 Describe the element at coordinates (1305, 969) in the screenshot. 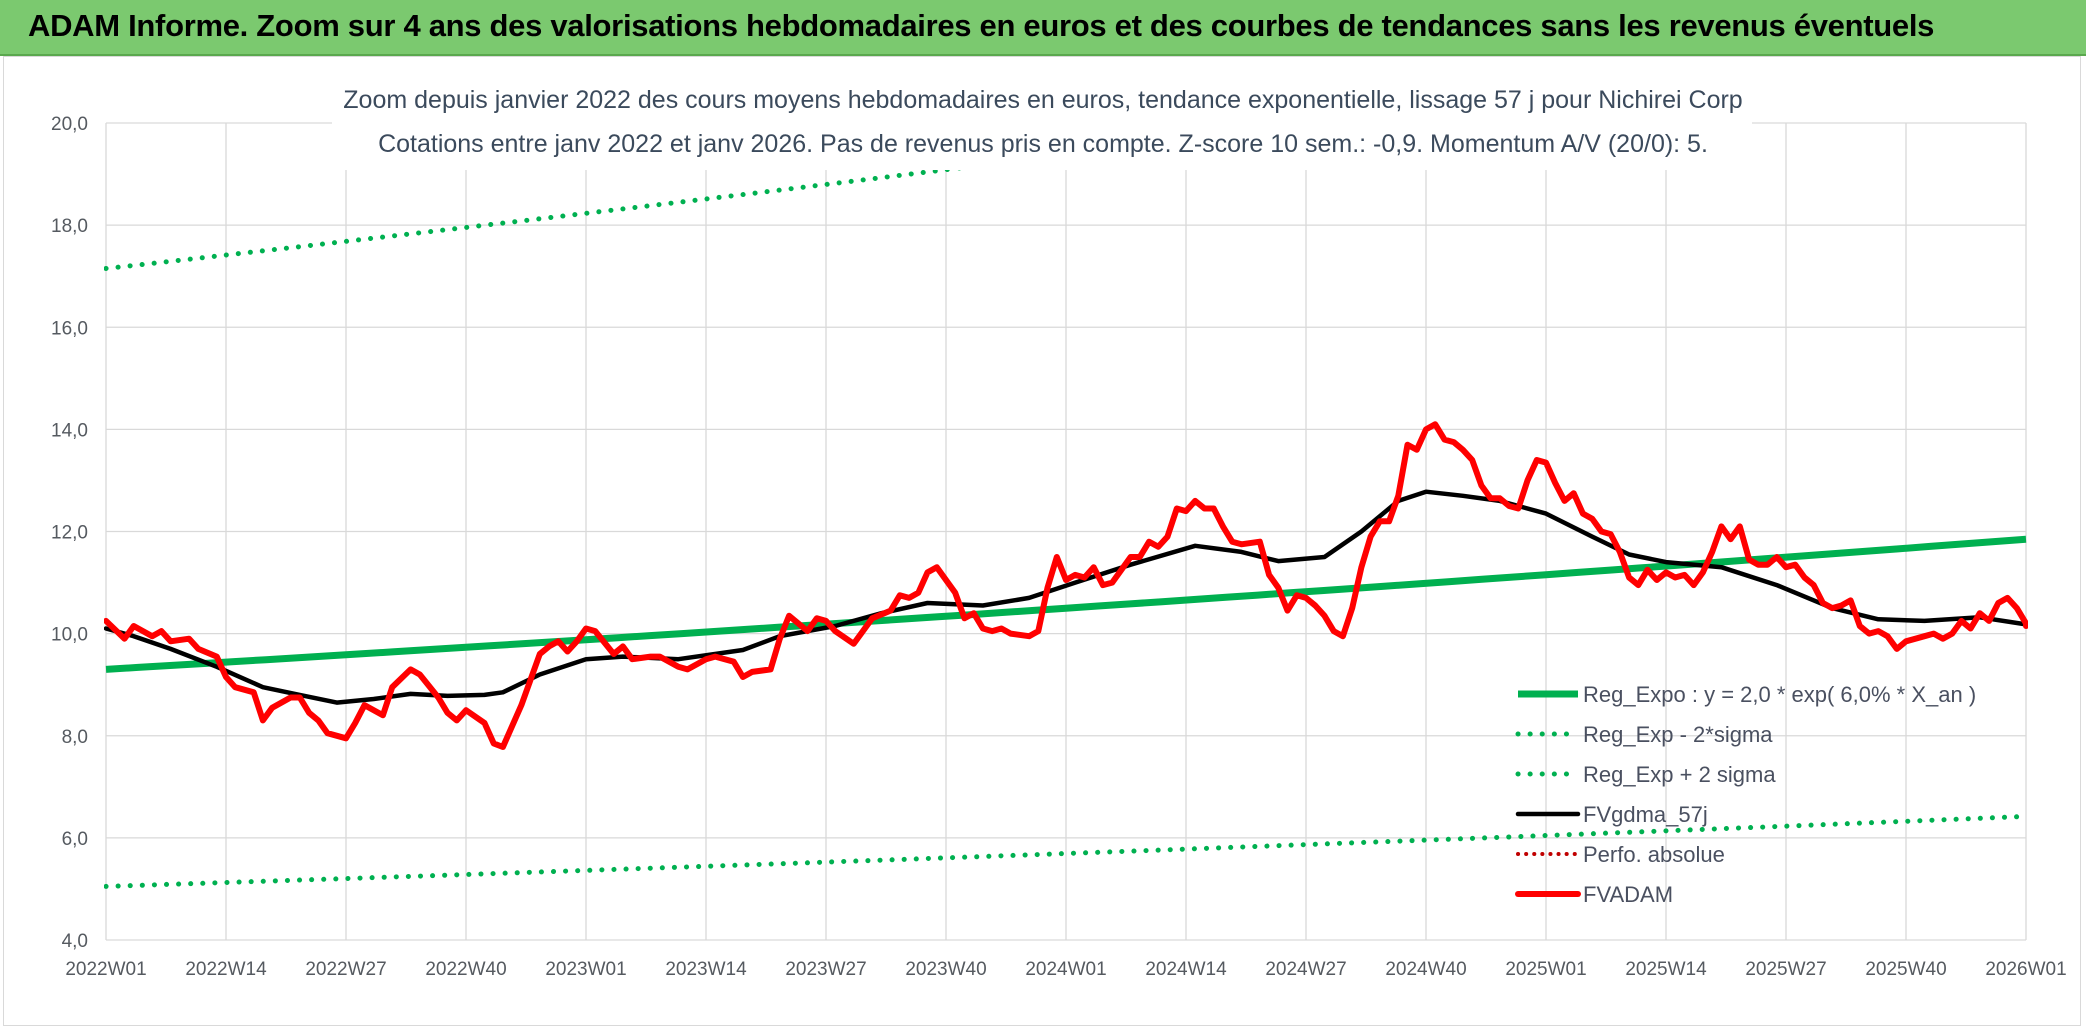

I see `x-tick-label: 2024W27` at that location.